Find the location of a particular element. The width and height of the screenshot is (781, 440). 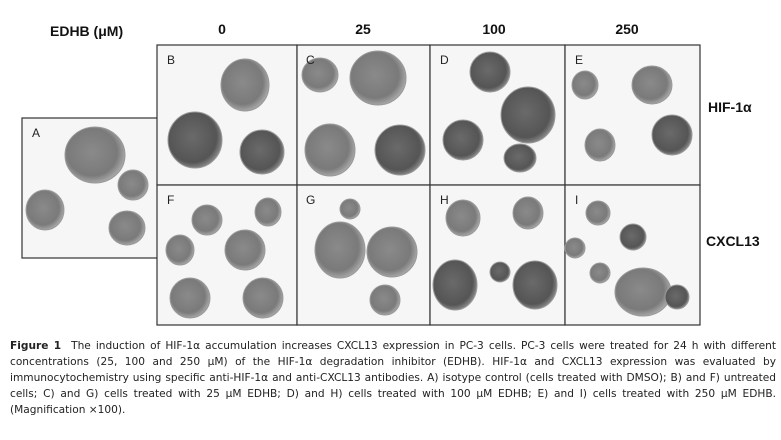

panel-label: B is located at coordinates (171, 60).